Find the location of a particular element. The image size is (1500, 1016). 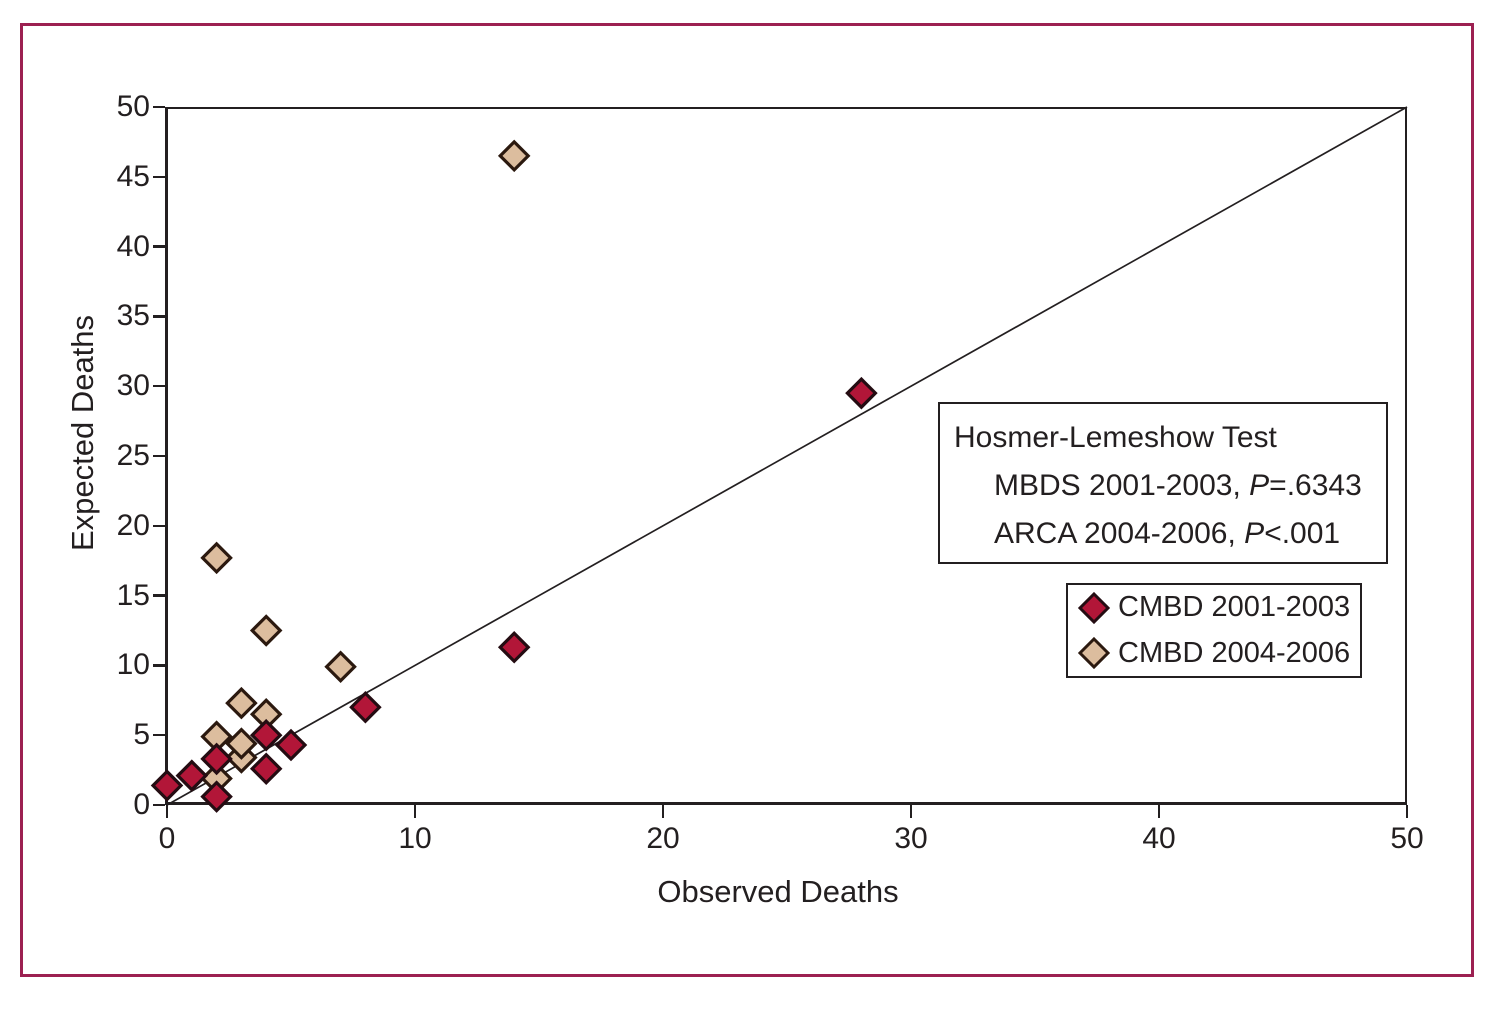

legend-item: CMBD 2001-2003 is located at coordinates (1214, 608).